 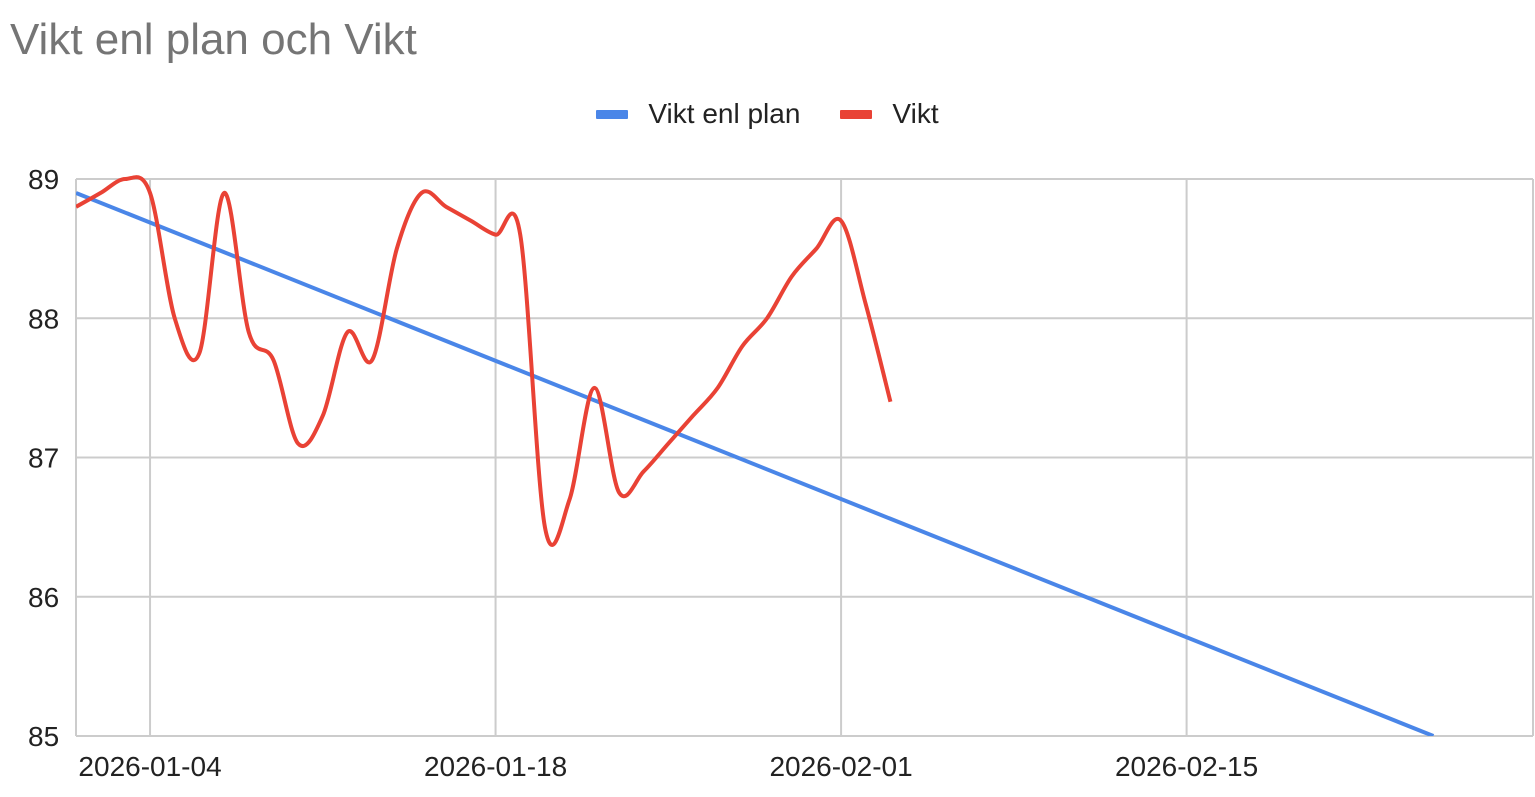 What do you see at coordinates (43, 597) in the screenshot?
I see `y-tick-label: 86` at bounding box center [43, 597].